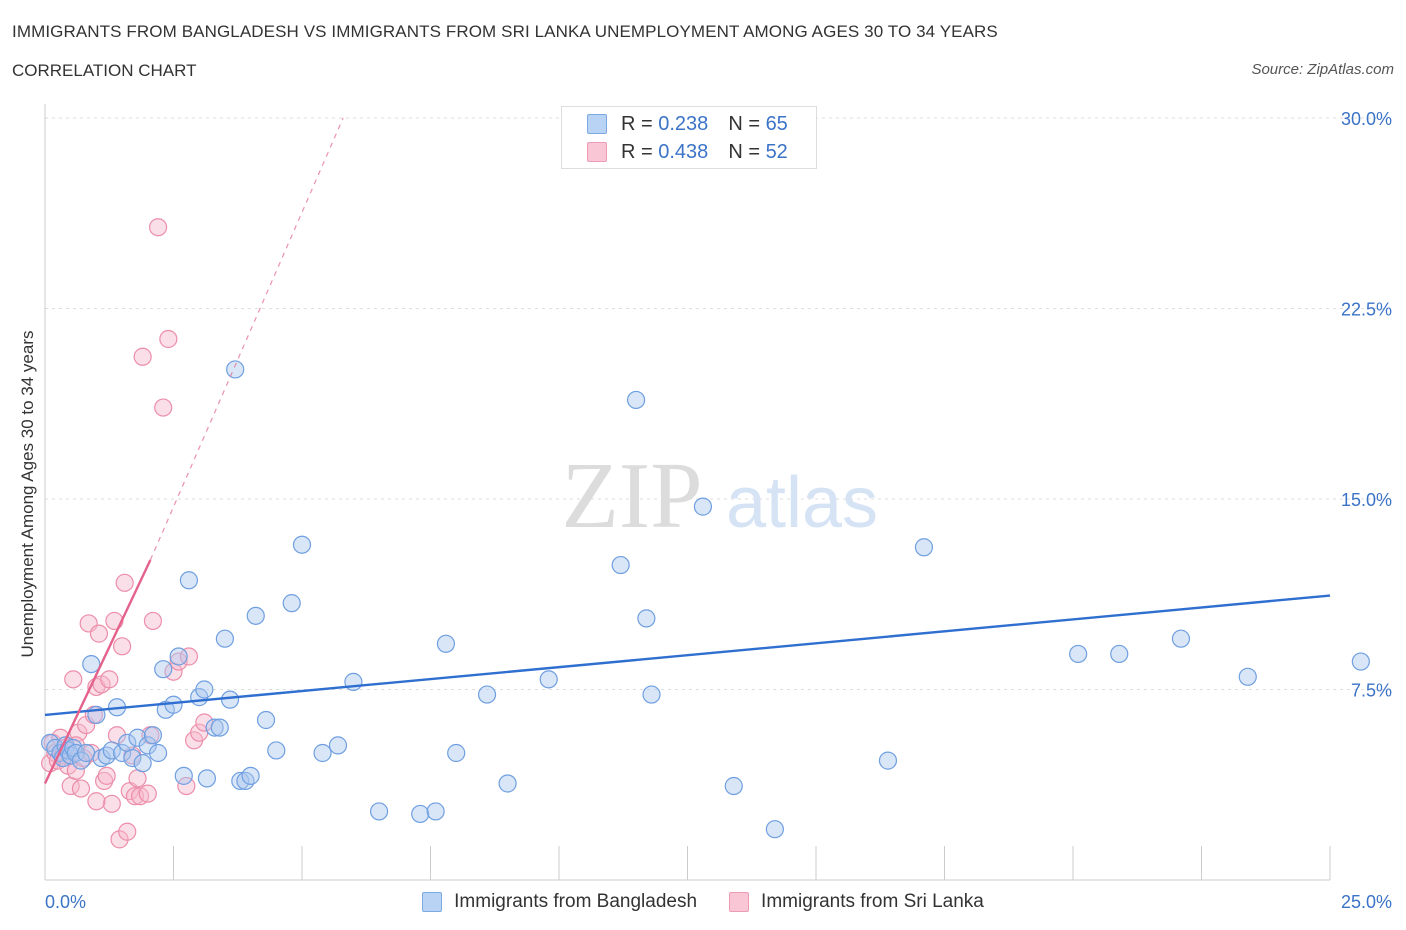 Image resolution: width=1406 pixels, height=930 pixels. Describe the element at coordinates (1366, 119) in the screenshot. I see `y-tick-label: 30.0%` at that location.